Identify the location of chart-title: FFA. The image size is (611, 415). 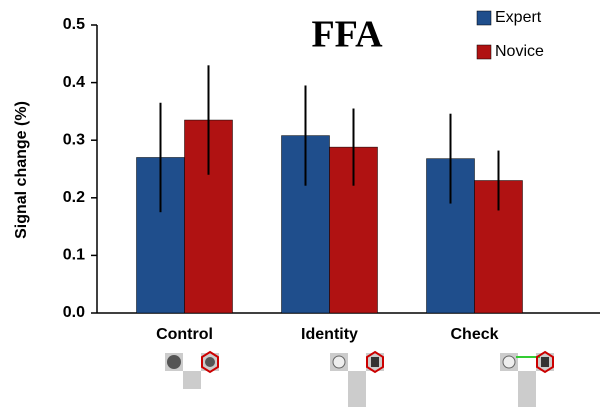
(347, 35).